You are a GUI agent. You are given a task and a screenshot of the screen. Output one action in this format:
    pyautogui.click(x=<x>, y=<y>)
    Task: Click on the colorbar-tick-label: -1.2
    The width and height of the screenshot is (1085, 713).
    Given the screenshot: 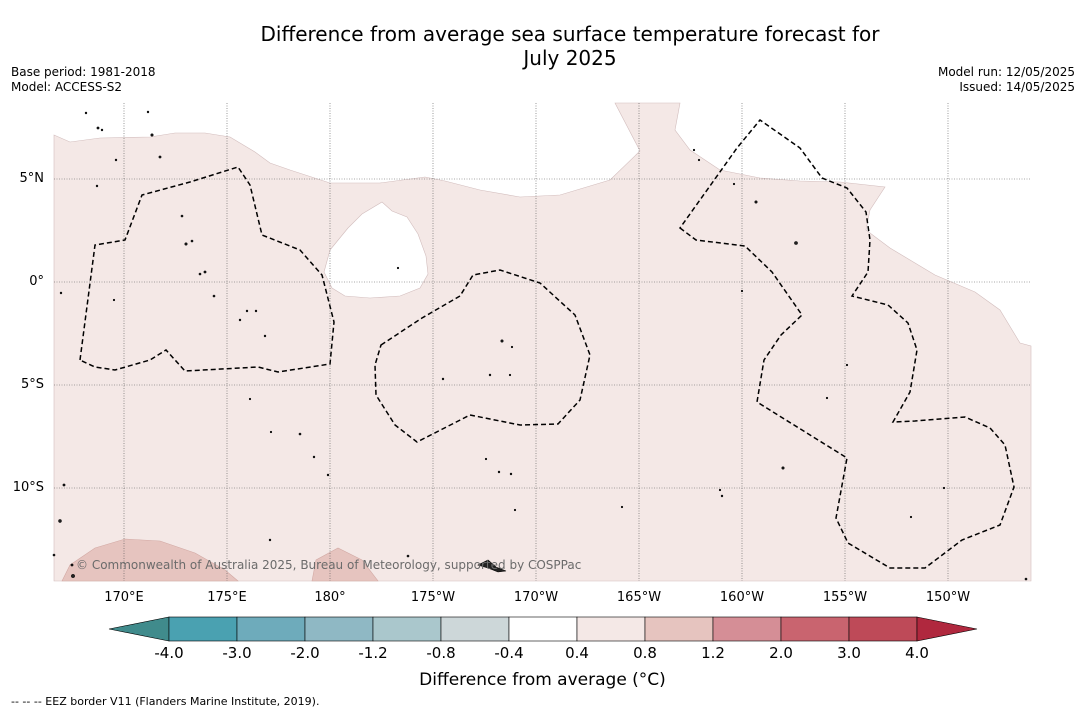 What is the action you would take?
    pyautogui.click(x=373, y=653)
    